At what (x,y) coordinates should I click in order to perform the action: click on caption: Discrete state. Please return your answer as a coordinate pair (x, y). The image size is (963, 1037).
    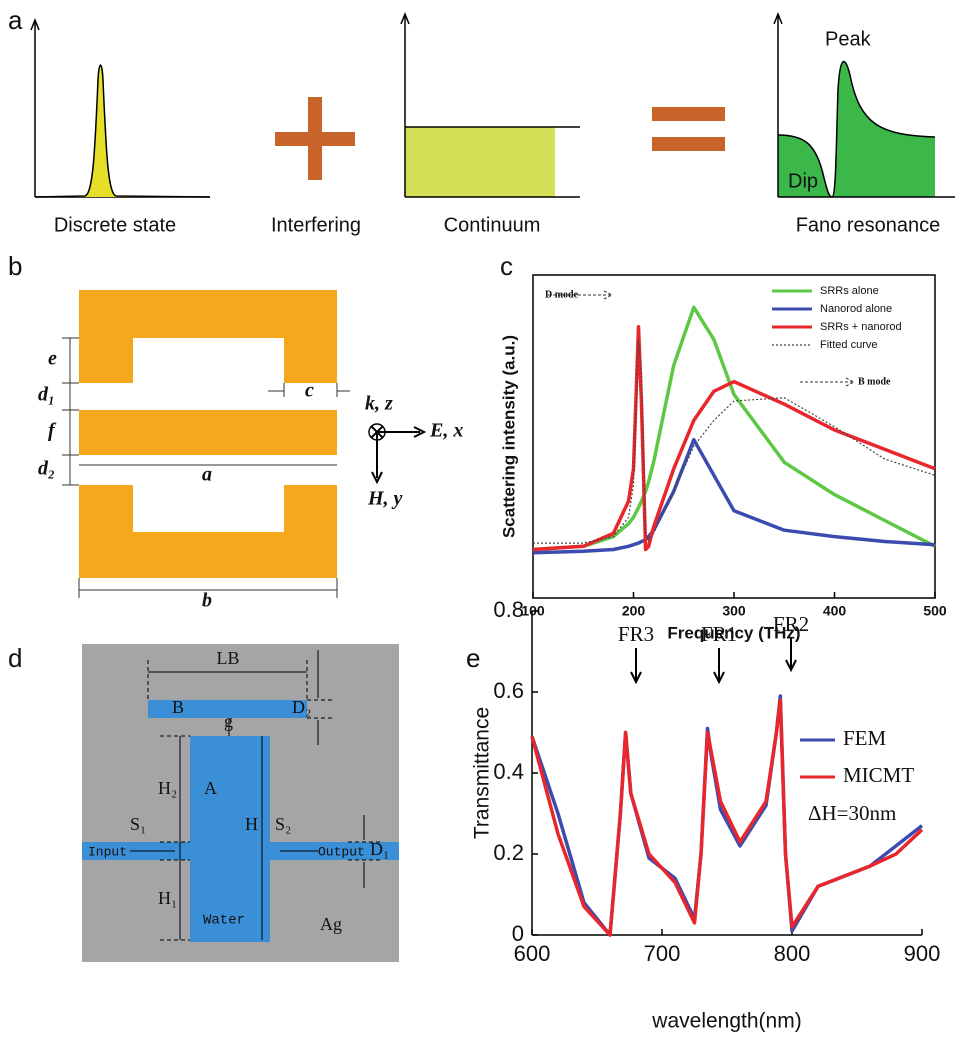
    Looking at the image, I should click on (115, 225).